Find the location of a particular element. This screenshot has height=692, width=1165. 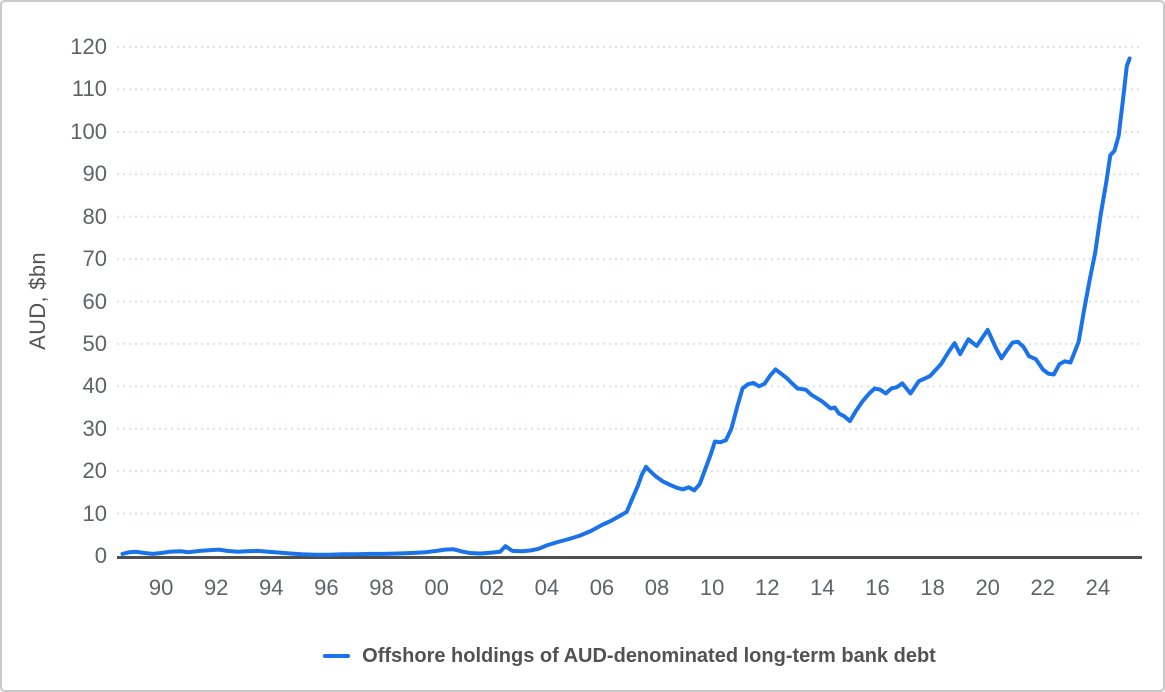

y-tick-label: 110 is located at coordinates (89, 89).